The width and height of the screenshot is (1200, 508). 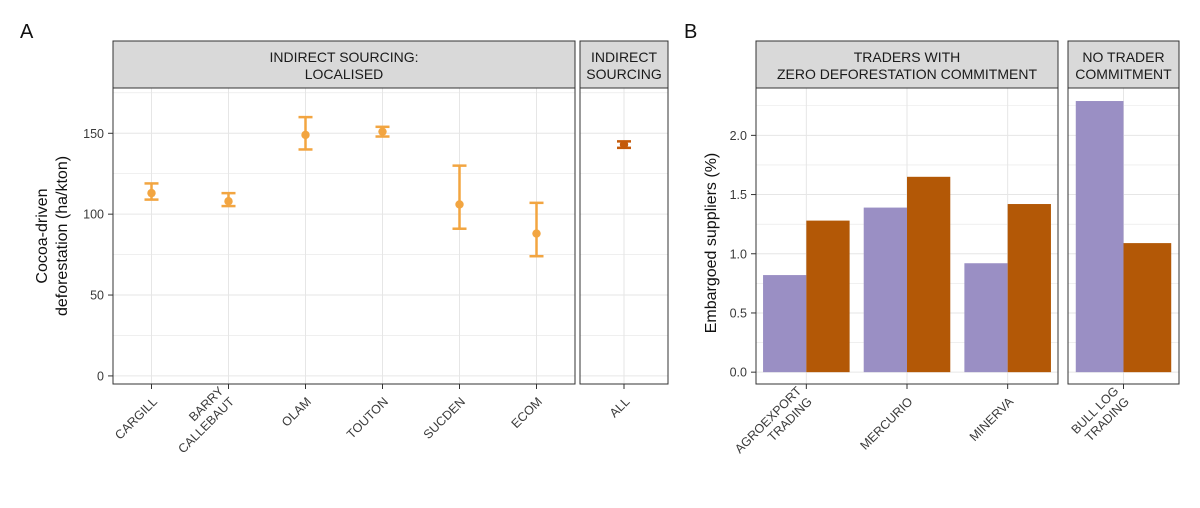 I want to click on chart-a-facet-1-strip-label: INDIRECT, so click(x=624, y=57).